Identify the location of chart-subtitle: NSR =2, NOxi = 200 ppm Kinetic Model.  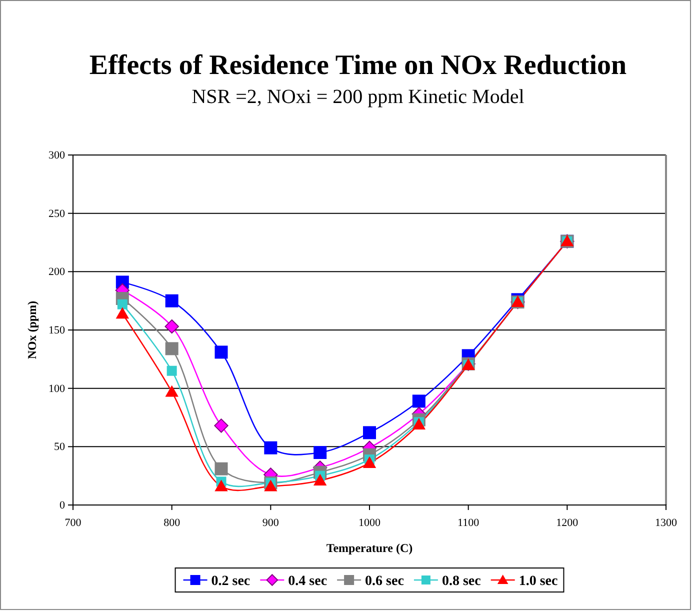
(358, 97).